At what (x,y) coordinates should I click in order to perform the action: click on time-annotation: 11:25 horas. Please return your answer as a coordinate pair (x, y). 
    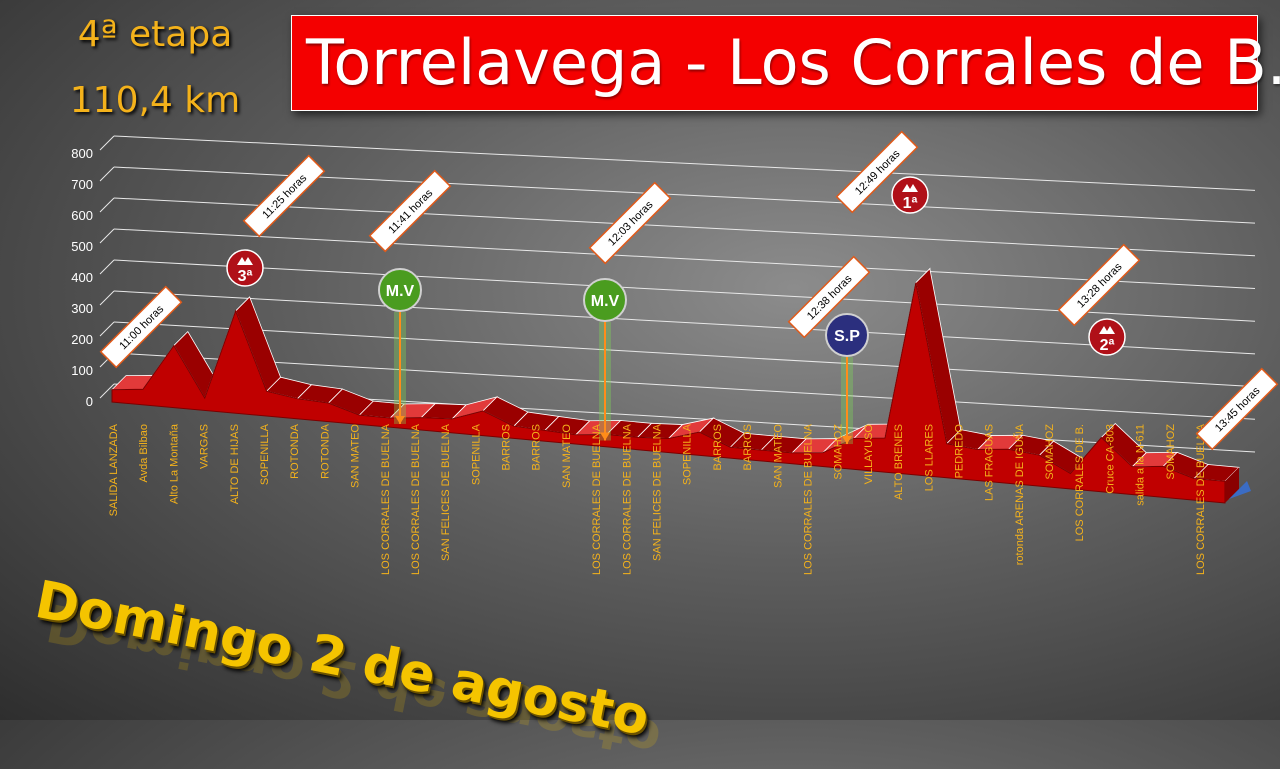
    Looking at the image, I should click on (284, 196).